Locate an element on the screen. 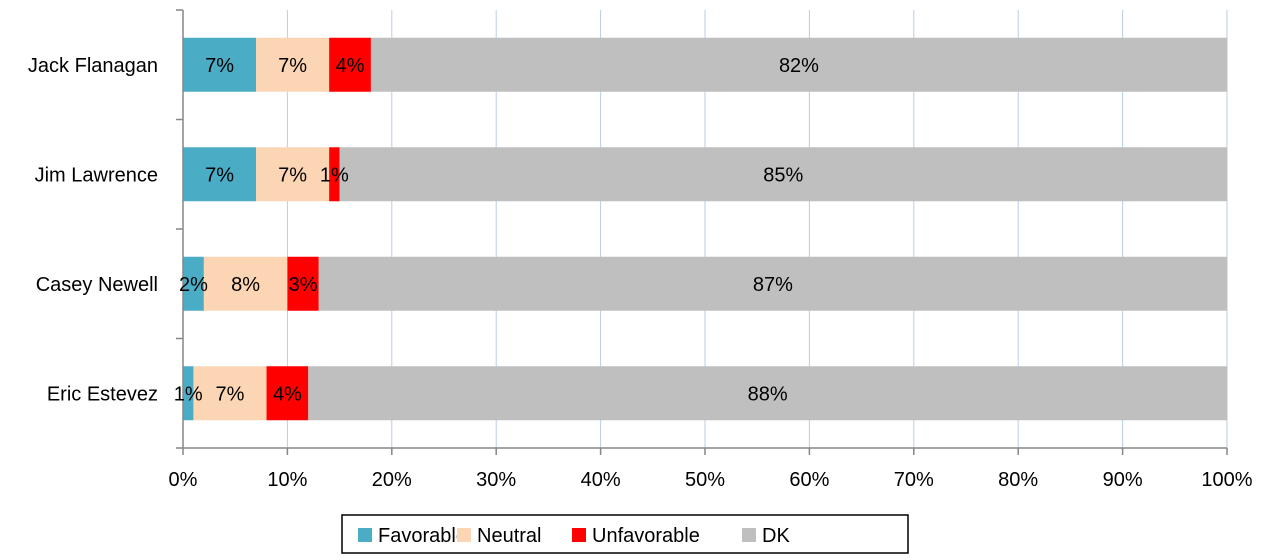  data-label: 82% is located at coordinates (799, 66).